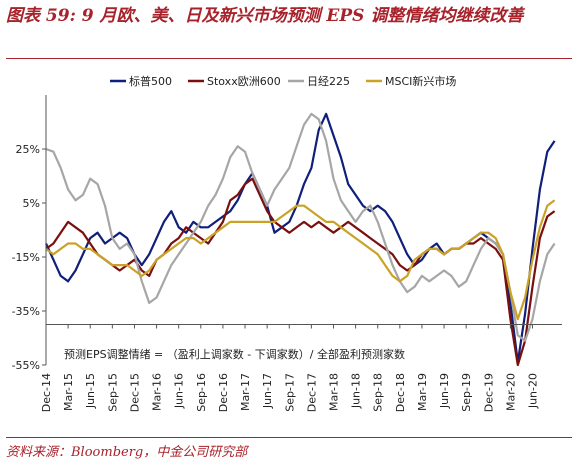 This screenshot has height=469, width=578. I want to click on y-tick-label: -35%, so click(26, 311).